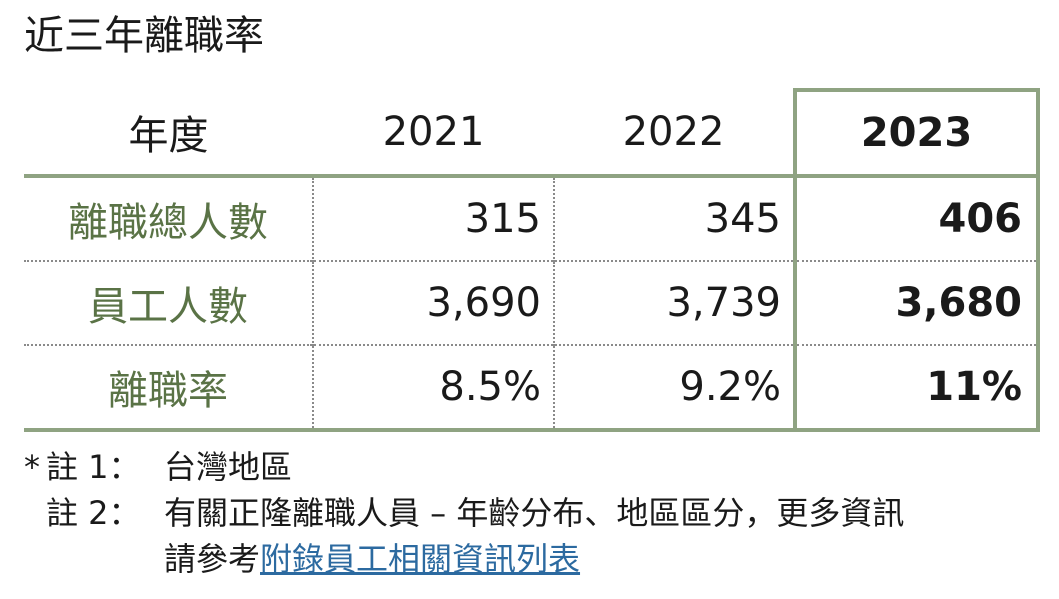 This screenshot has width=1059, height=599. What do you see at coordinates (916, 218) in the screenshot?
I see `cell-value-highlight: 406` at bounding box center [916, 218].